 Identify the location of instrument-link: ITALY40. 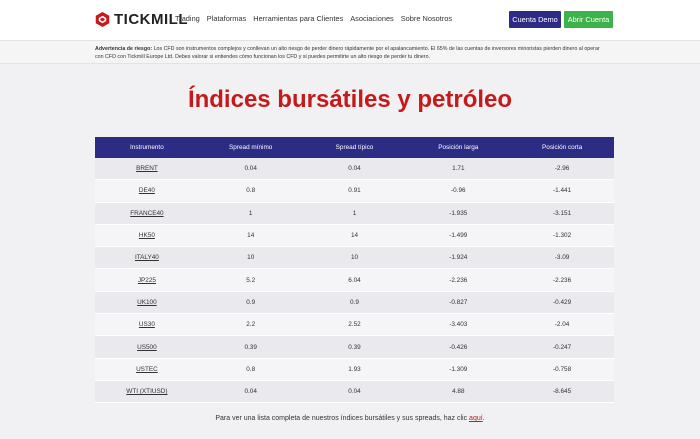
(147, 257).